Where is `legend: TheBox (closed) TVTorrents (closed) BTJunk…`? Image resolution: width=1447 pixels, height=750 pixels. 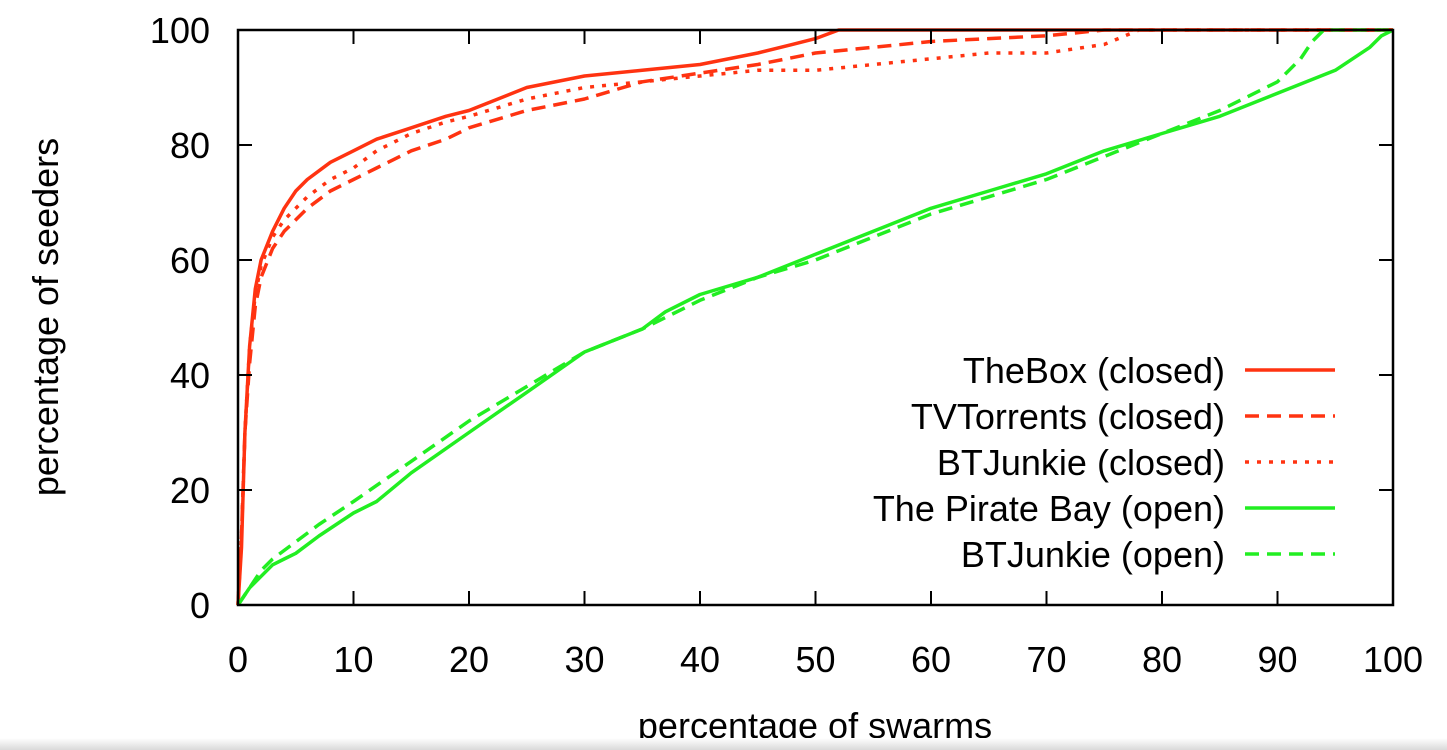 legend: TheBox (closed) TVTorrents (closed) BTJunk… is located at coordinates (1104, 462).